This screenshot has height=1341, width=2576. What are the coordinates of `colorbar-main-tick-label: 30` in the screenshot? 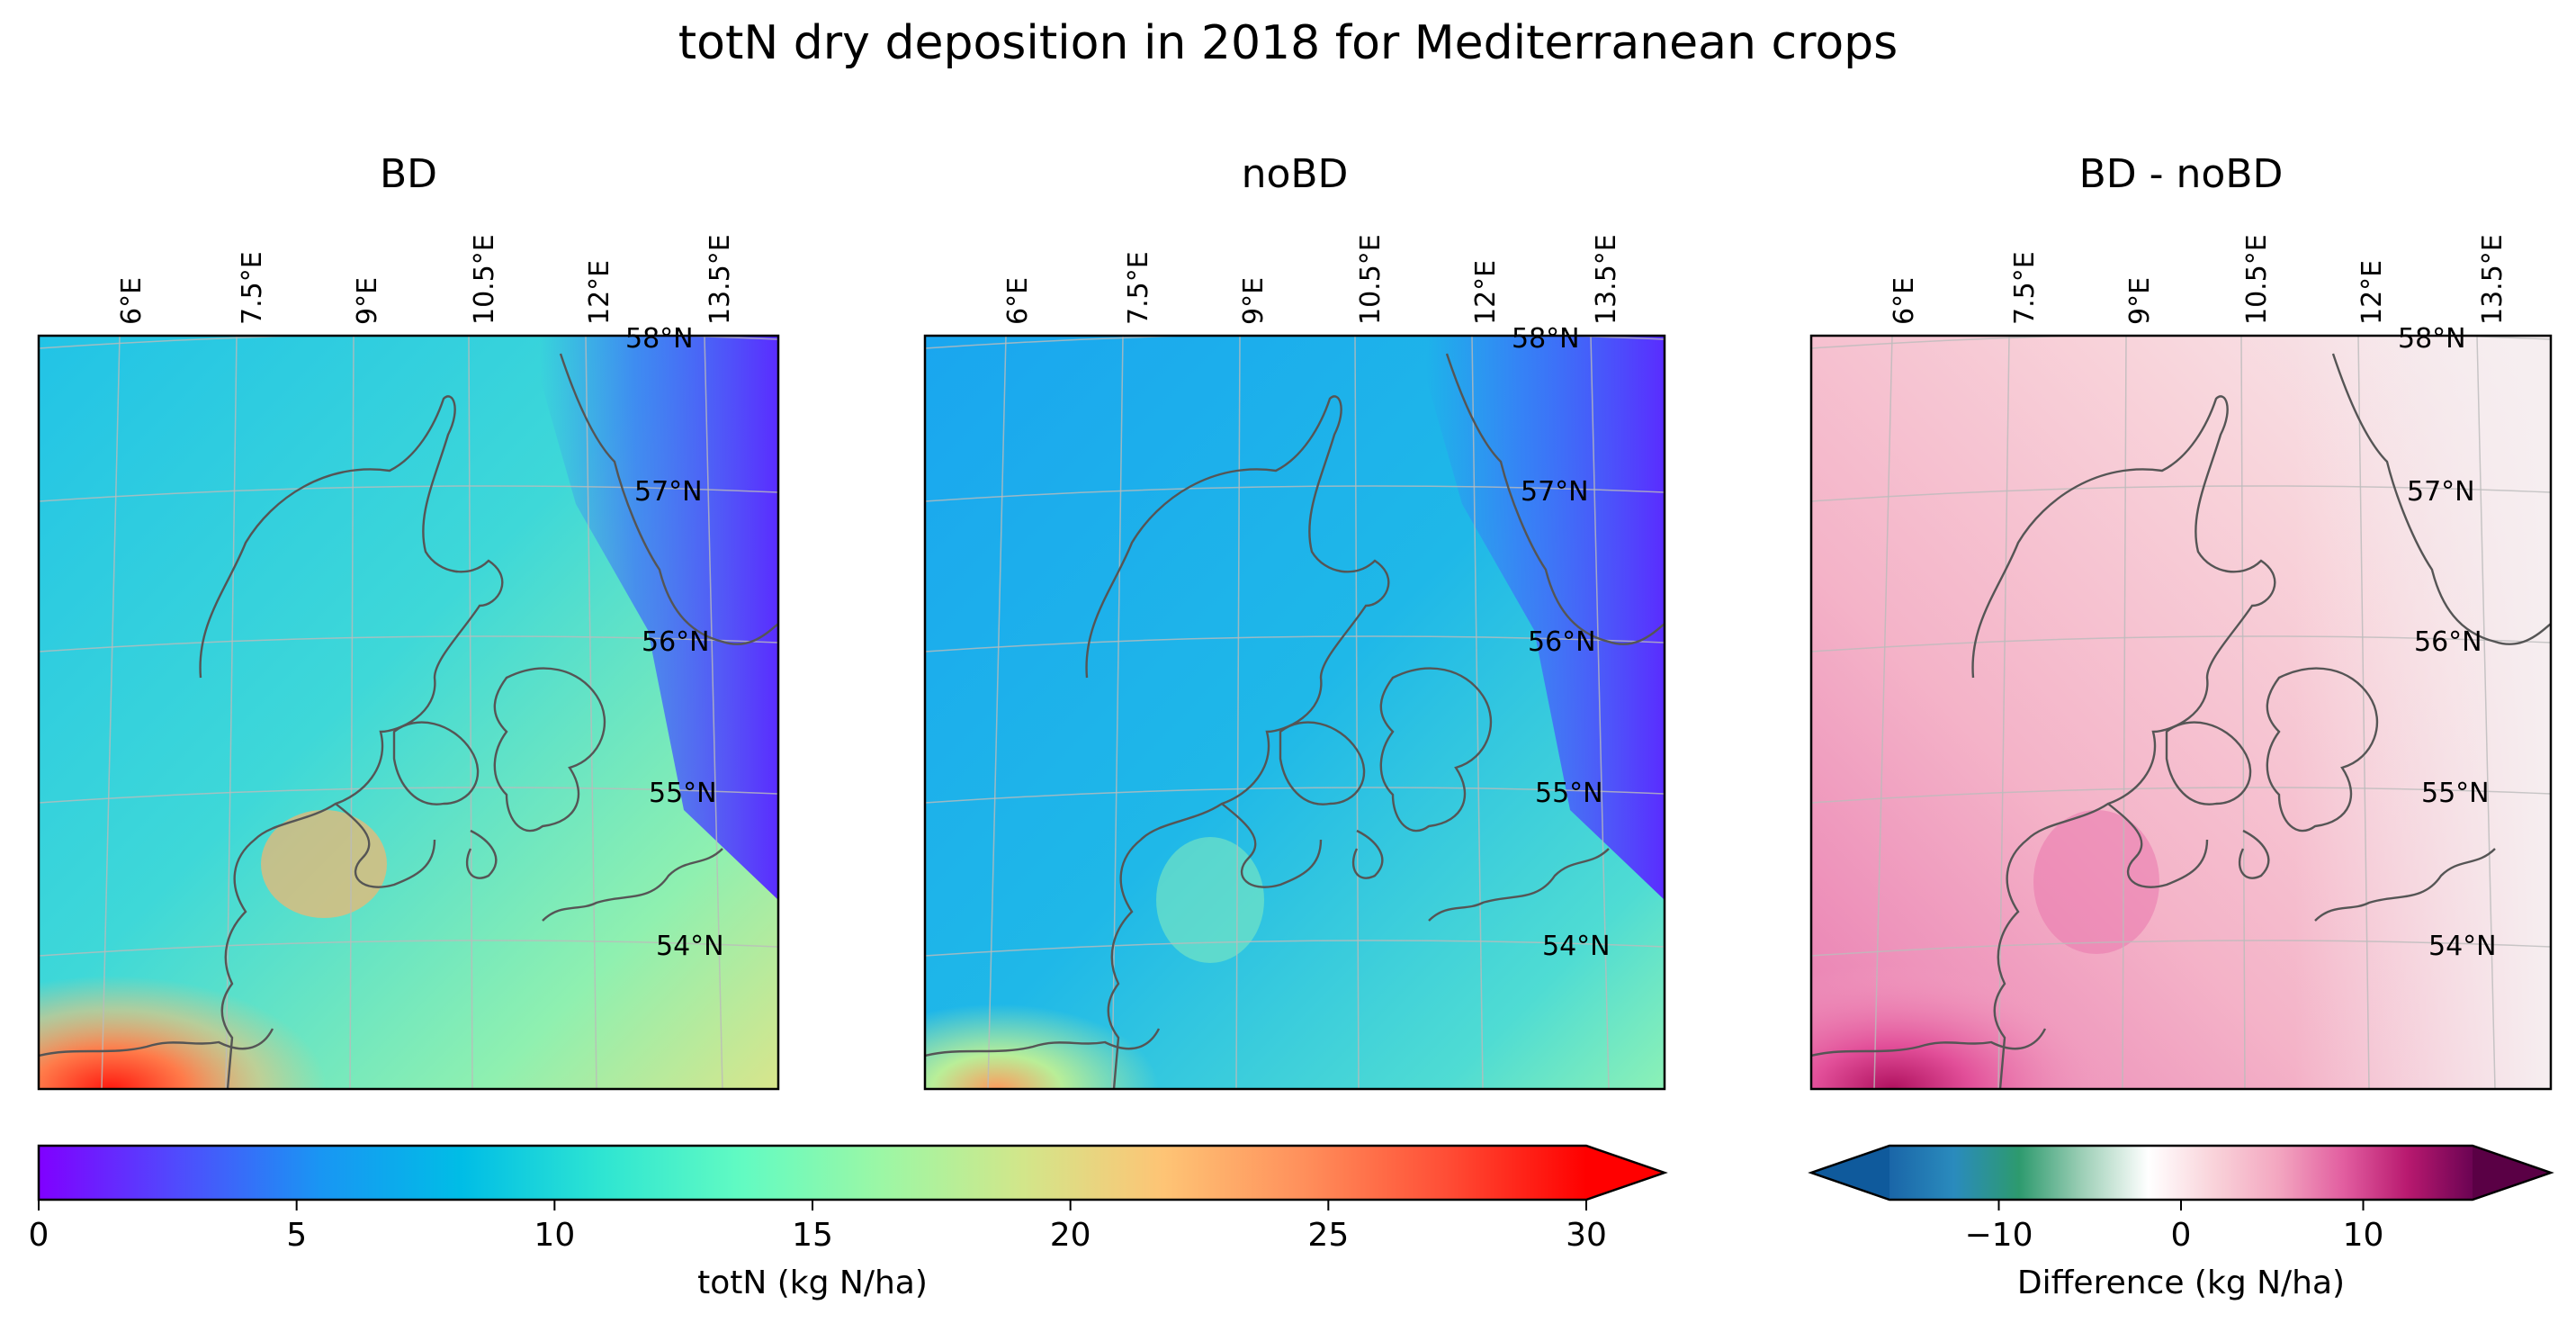 It's located at (1587, 1235).